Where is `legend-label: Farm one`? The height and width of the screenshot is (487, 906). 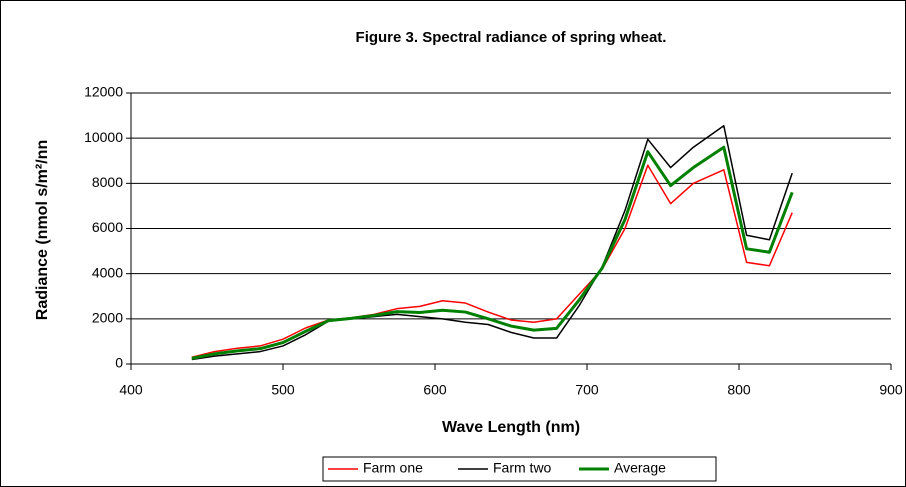
legend-label: Farm one is located at coordinates (393, 468).